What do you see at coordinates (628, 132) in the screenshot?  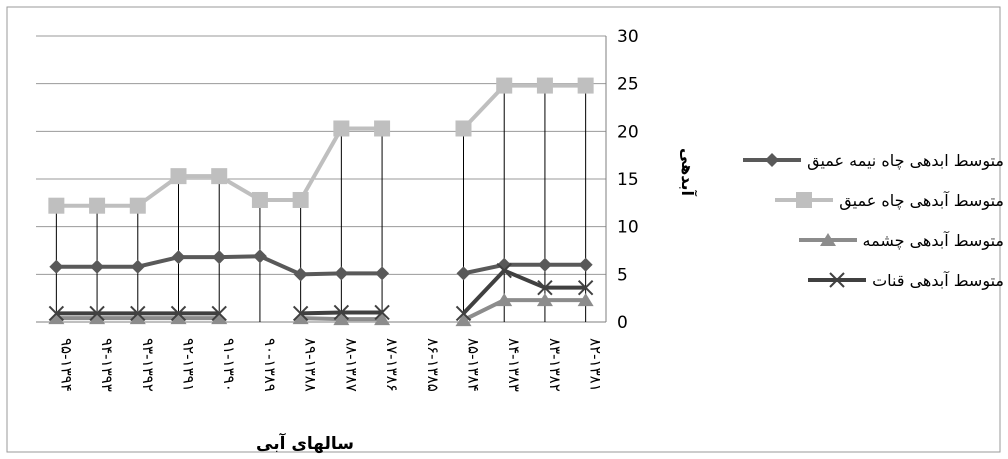 I see `y-tick-label: 20` at bounding box center [628, 132].